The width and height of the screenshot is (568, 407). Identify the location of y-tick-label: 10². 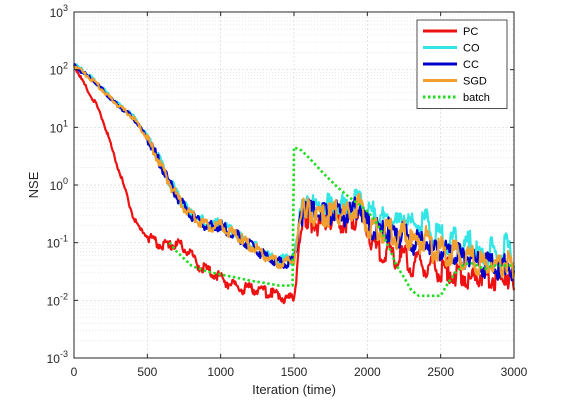
(59, 69).